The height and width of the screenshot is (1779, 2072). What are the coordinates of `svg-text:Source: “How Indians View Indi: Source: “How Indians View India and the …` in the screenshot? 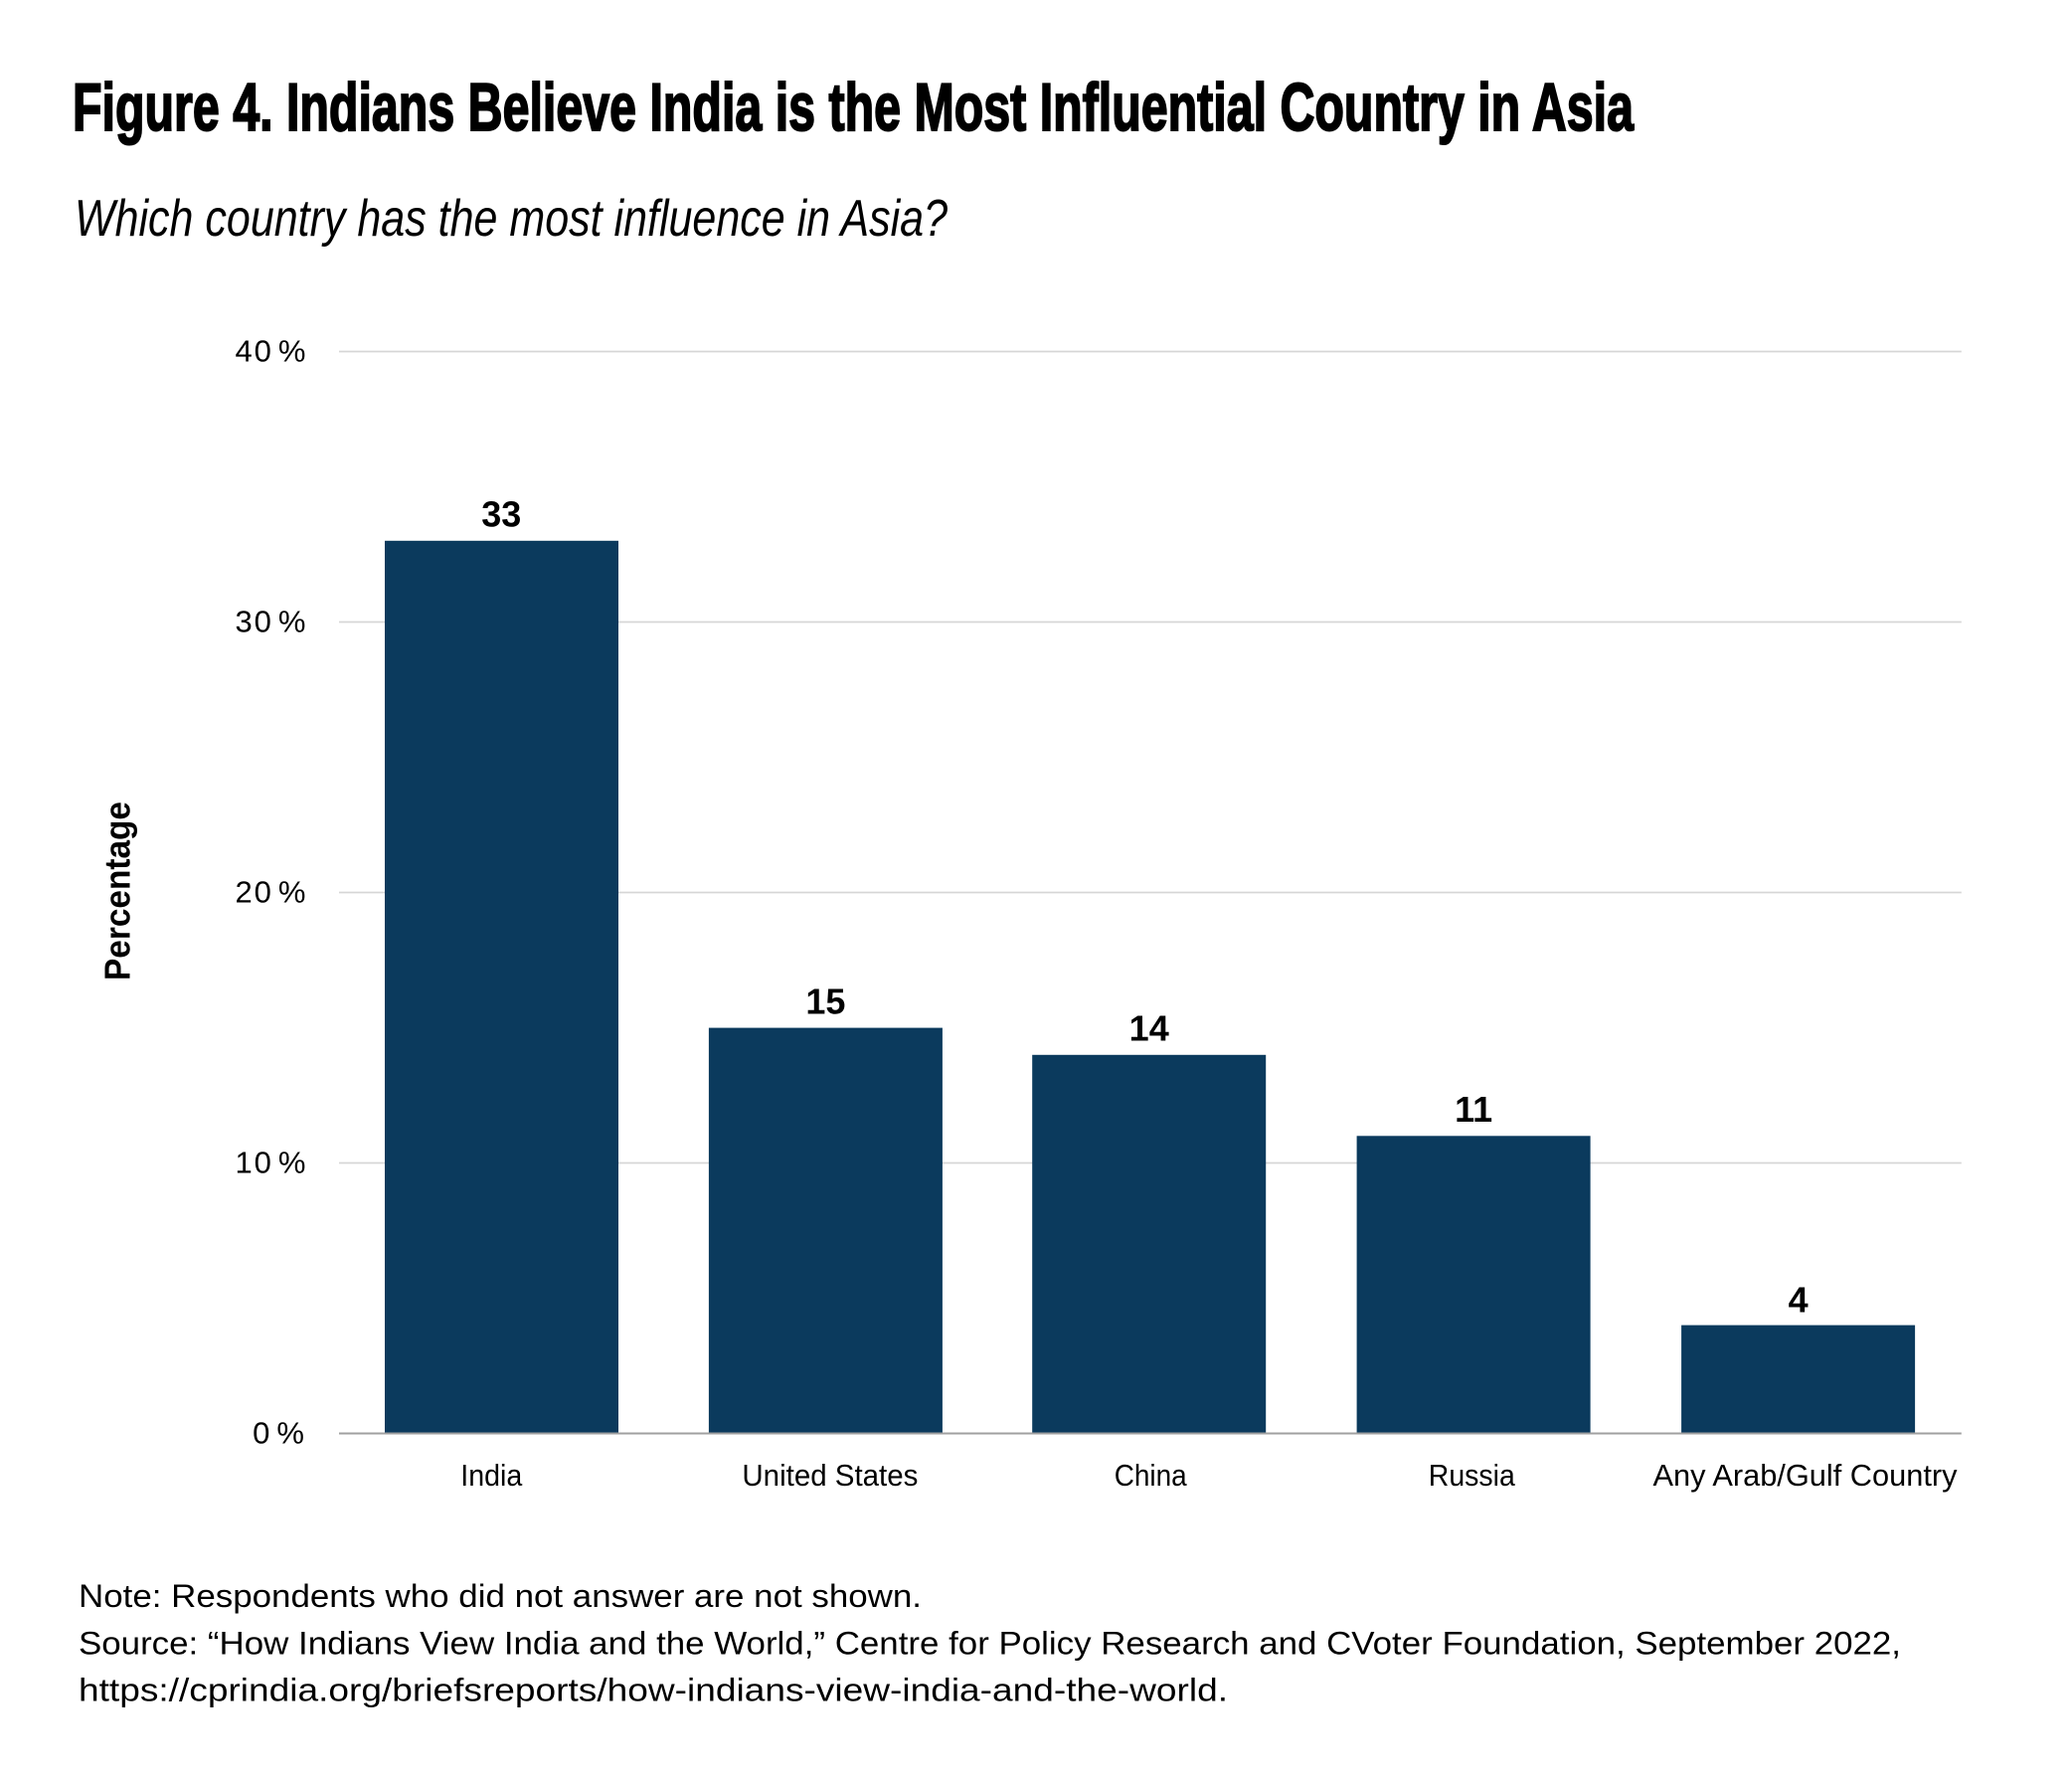 It's located at (990, 1644).